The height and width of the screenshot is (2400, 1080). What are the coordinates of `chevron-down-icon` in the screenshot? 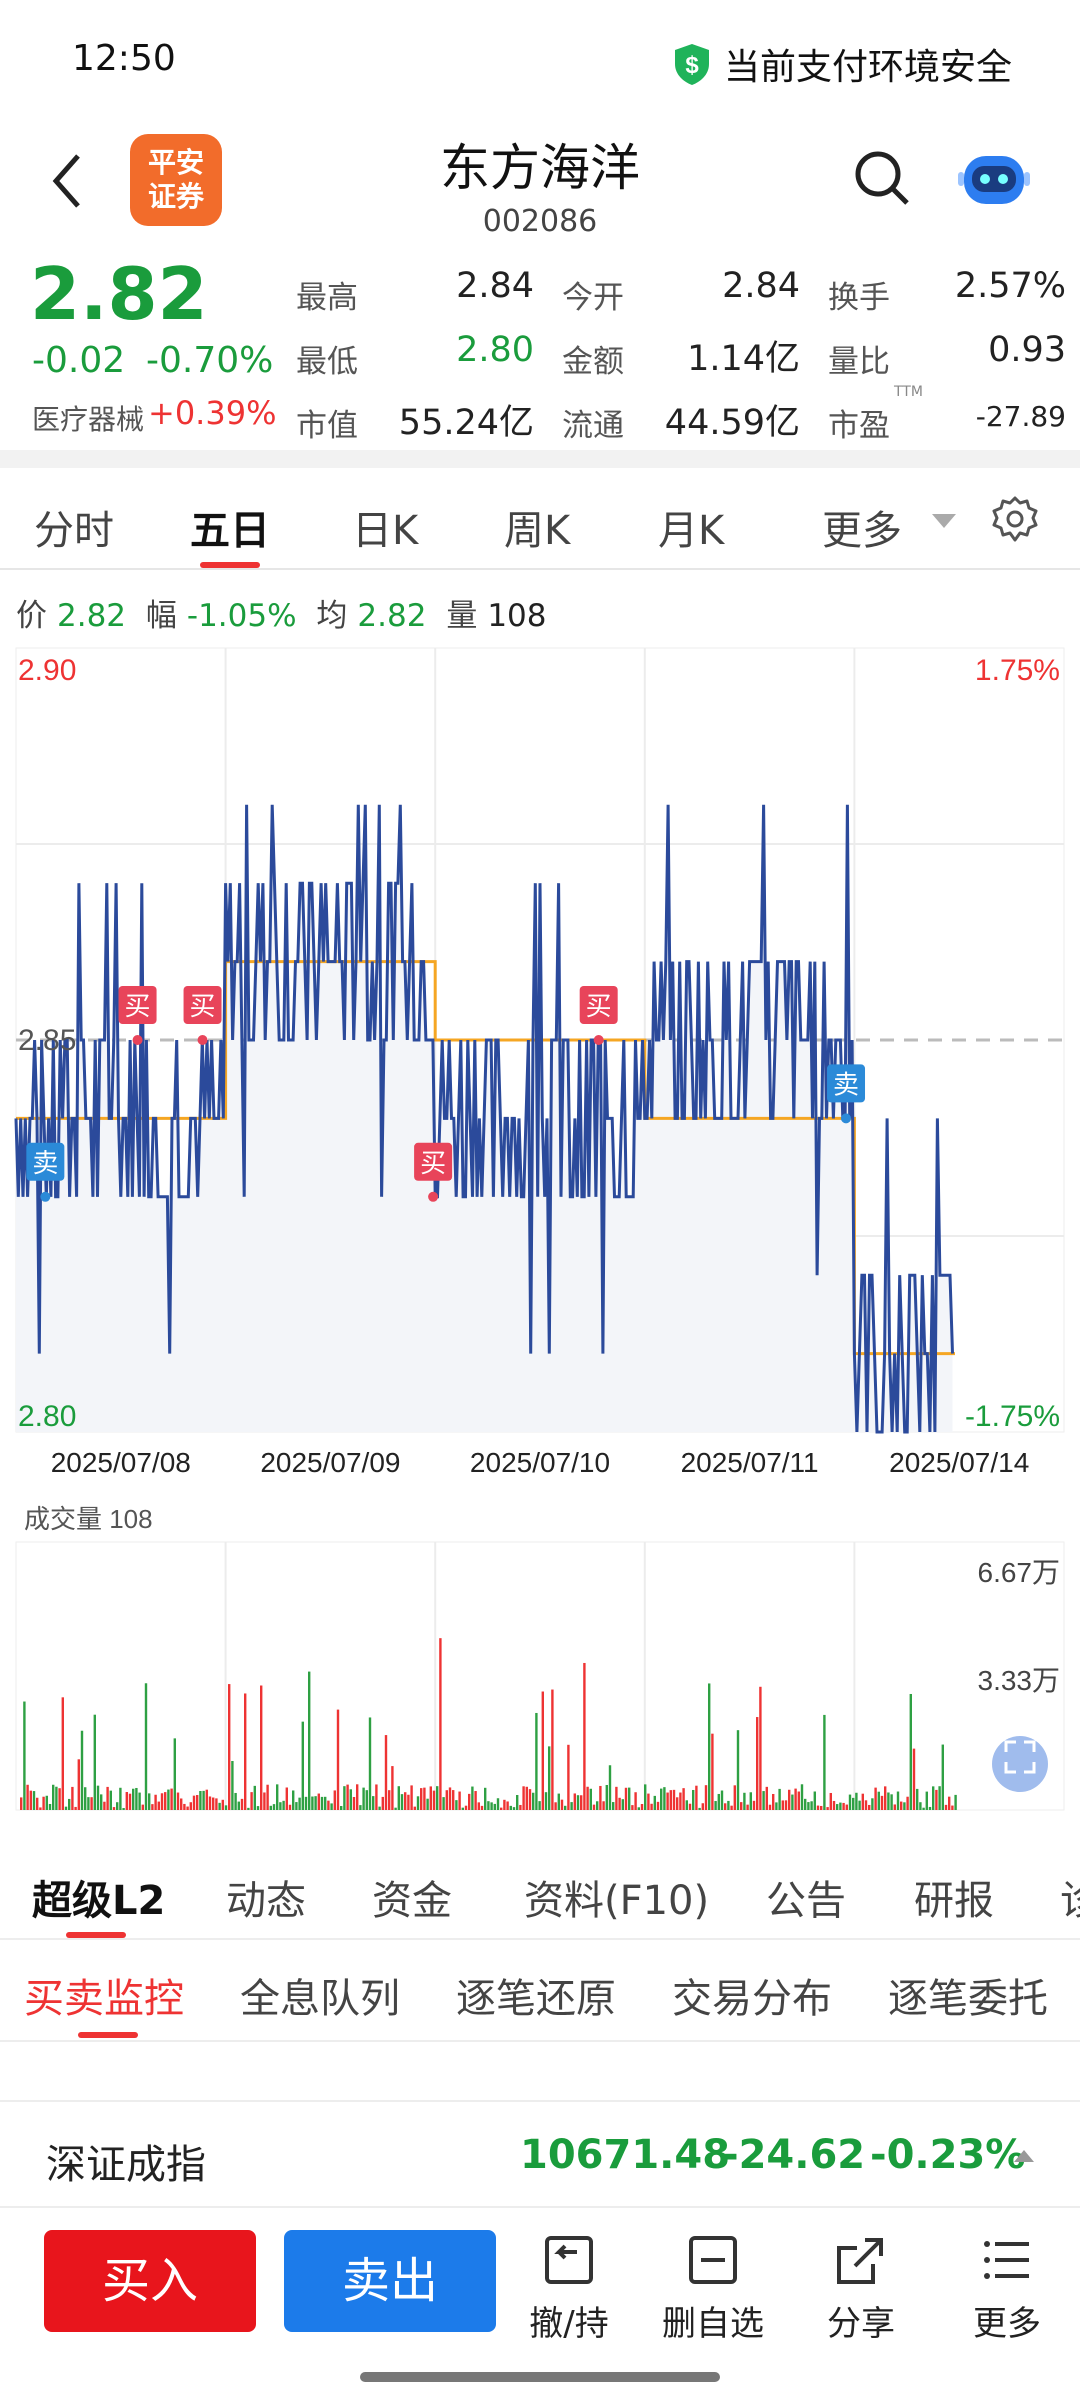 It's located at (944, 521).